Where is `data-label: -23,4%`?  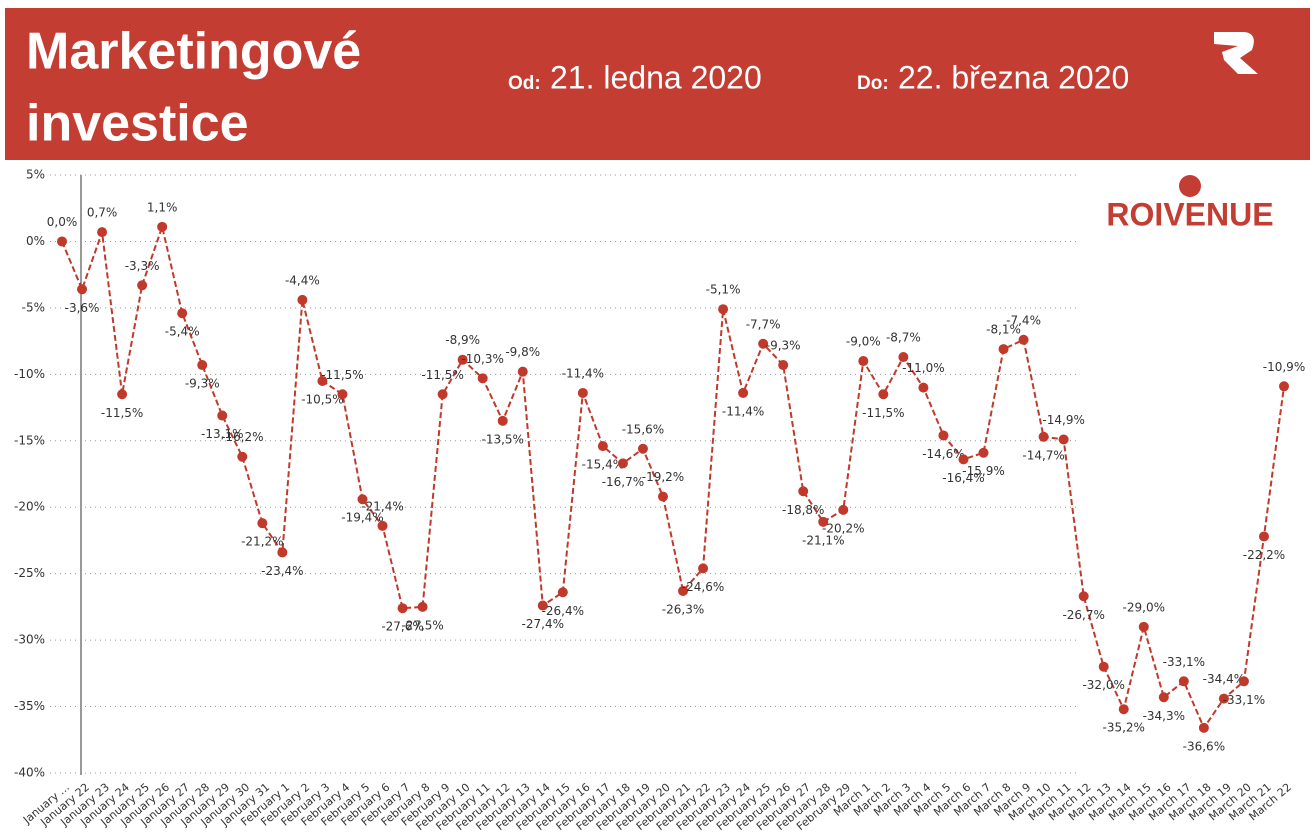 data-label: -23,4% is located at coordinates (282, 571).